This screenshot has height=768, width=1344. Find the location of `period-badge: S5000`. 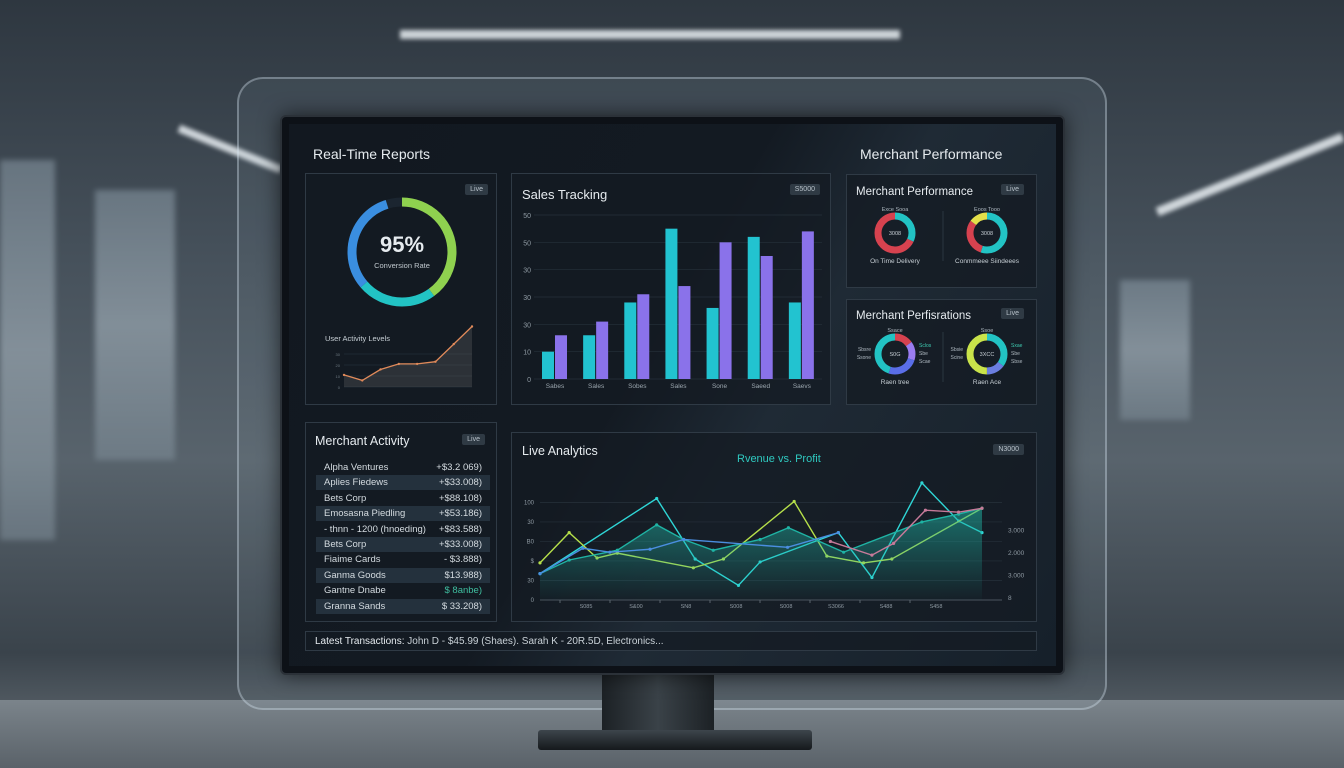

period-badge: S5000 is located at coordinates (804, 189).